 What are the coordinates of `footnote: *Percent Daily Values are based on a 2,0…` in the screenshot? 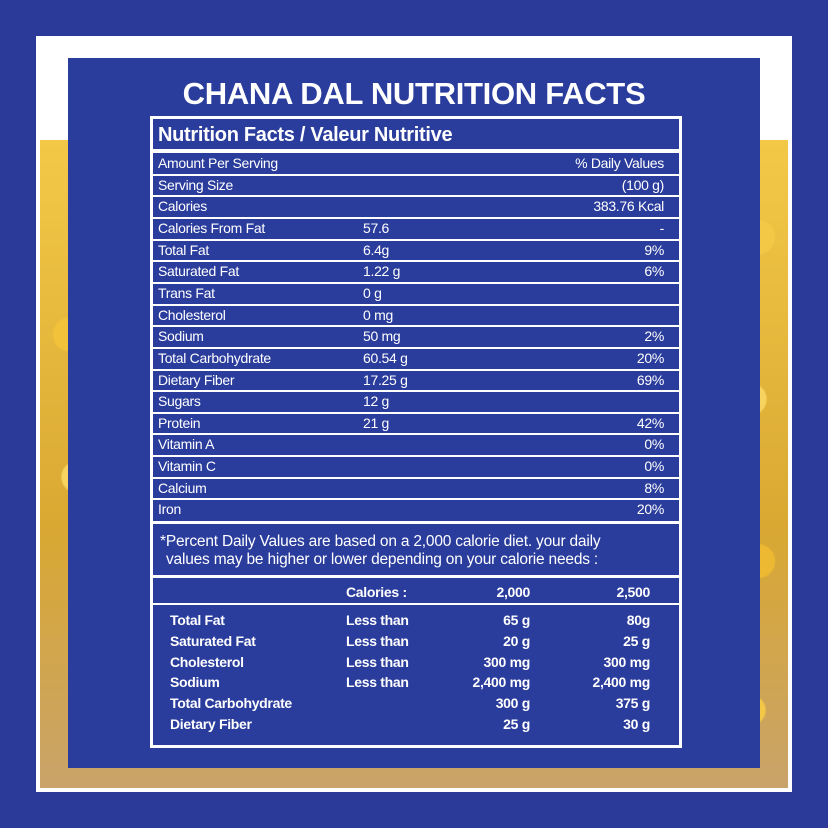 It's located at (380, 542).